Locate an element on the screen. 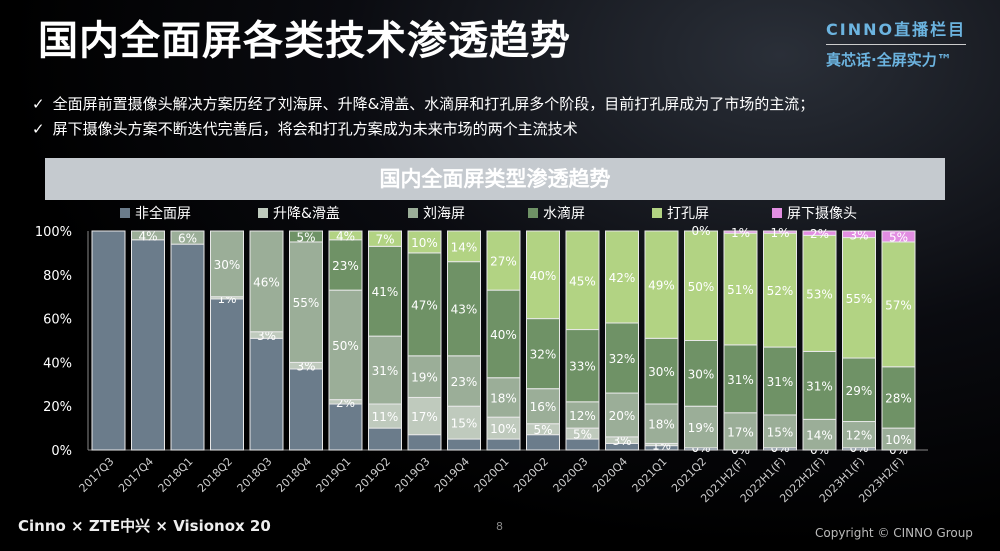  data-label: 33% is located at coordinates (582, 367).